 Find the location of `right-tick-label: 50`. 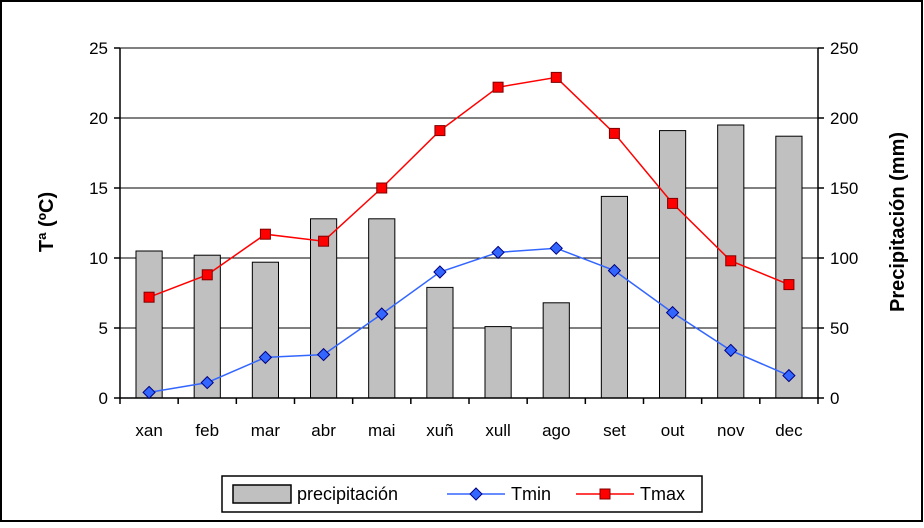

right-tick-label: 50 is located at coordinates (839, 328).